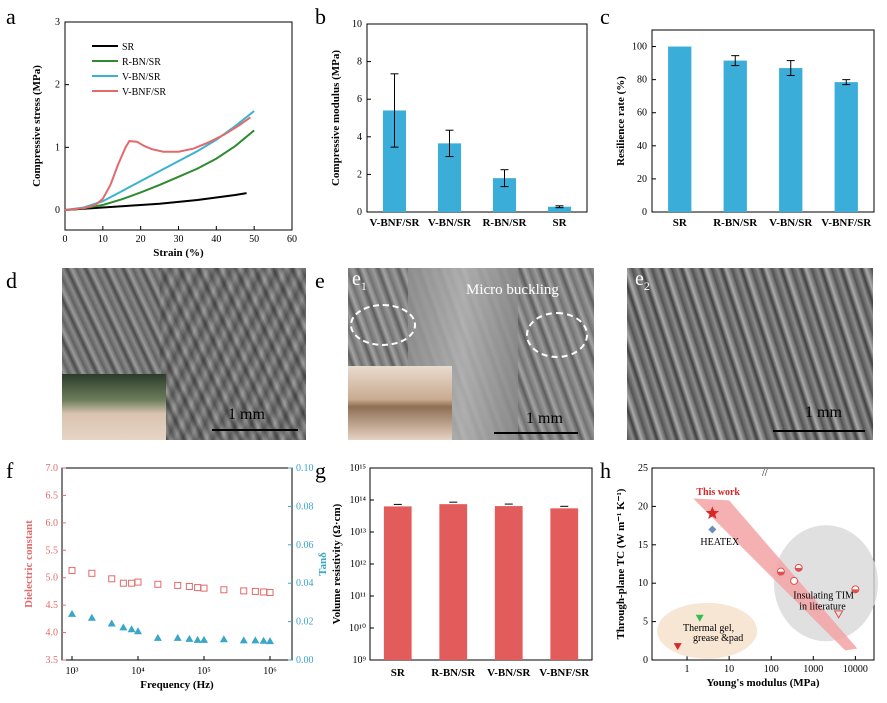 This screenshot has height=703, width=887. What do you see at coordinates (11, 280) in the screenshot?
I see `panel-label-d: d` at bounding box center [11, 280].